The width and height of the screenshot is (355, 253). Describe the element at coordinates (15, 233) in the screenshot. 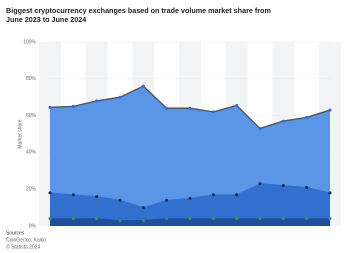

I see `source-label: Sources` at that location.